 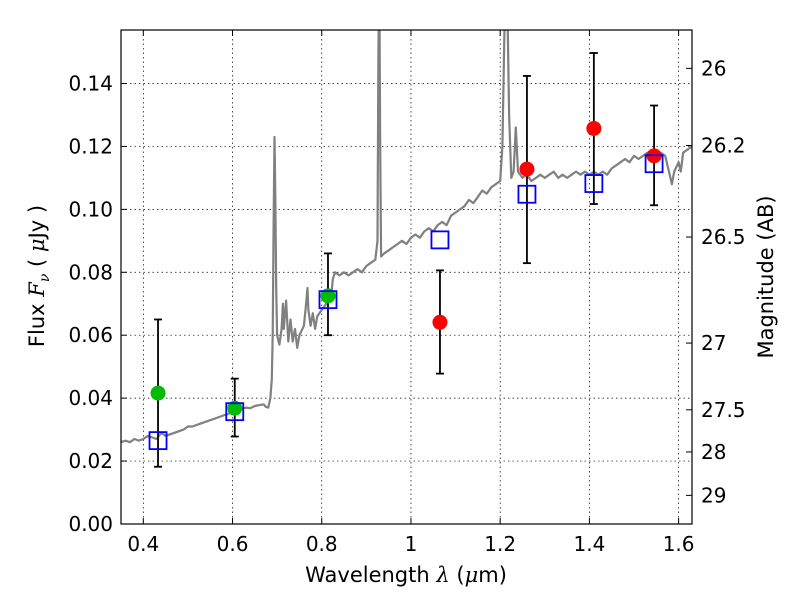 I want to click on y-tick-label: 0.00, so click(x=90, y=524).